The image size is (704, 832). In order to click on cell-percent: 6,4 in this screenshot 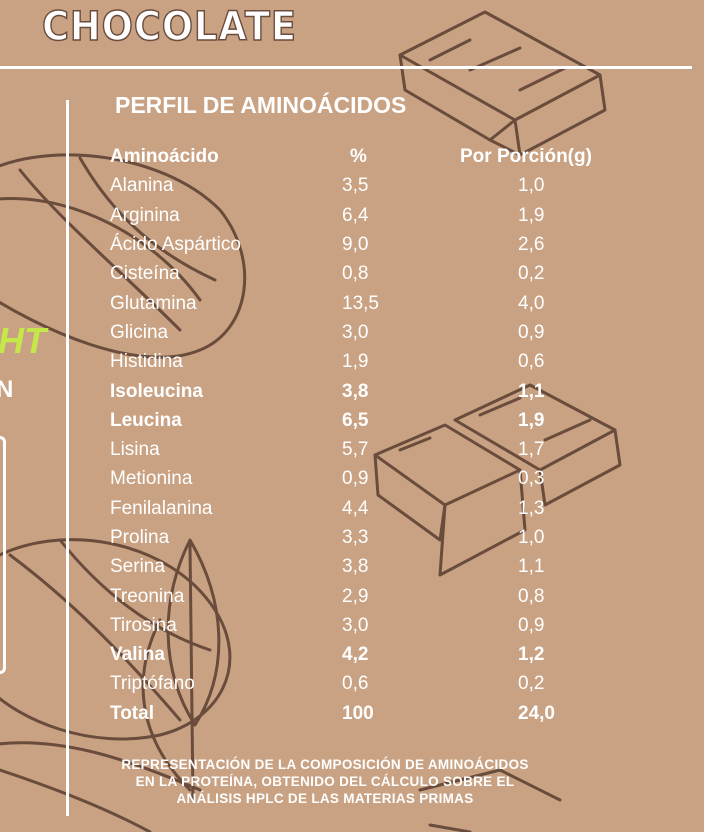, I will do `click(401, 215)`.